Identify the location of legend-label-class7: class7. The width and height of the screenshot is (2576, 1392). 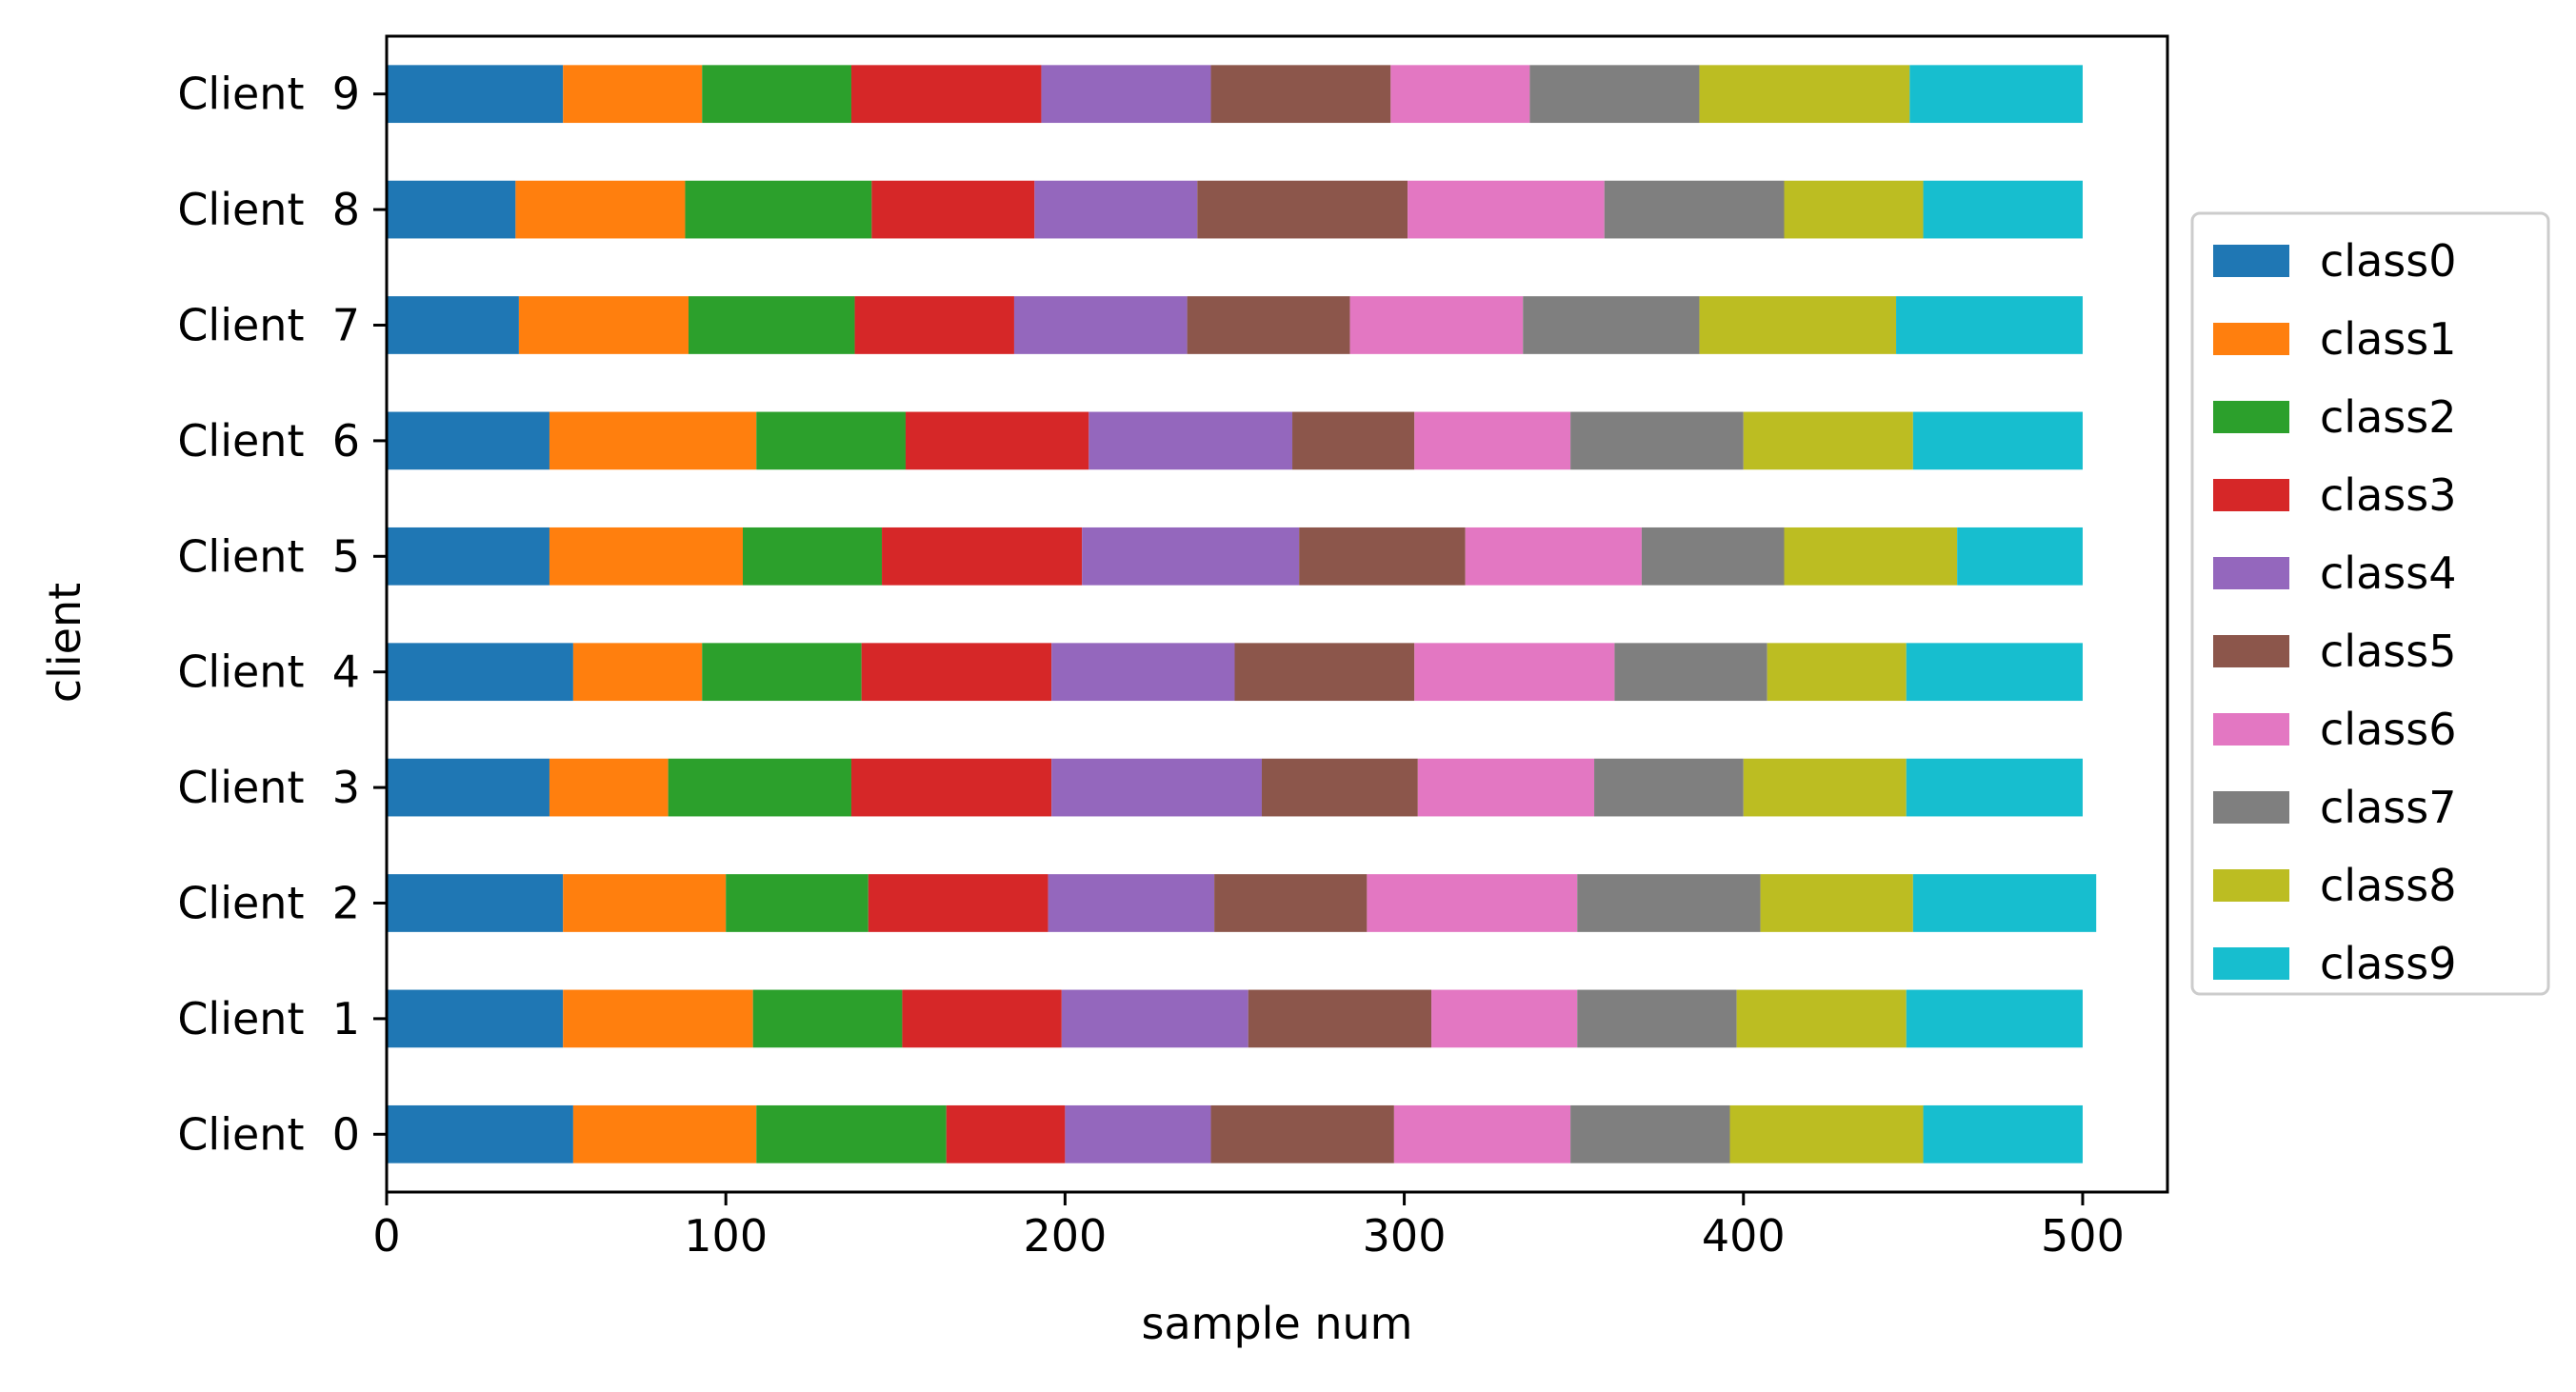
(2388, 807).